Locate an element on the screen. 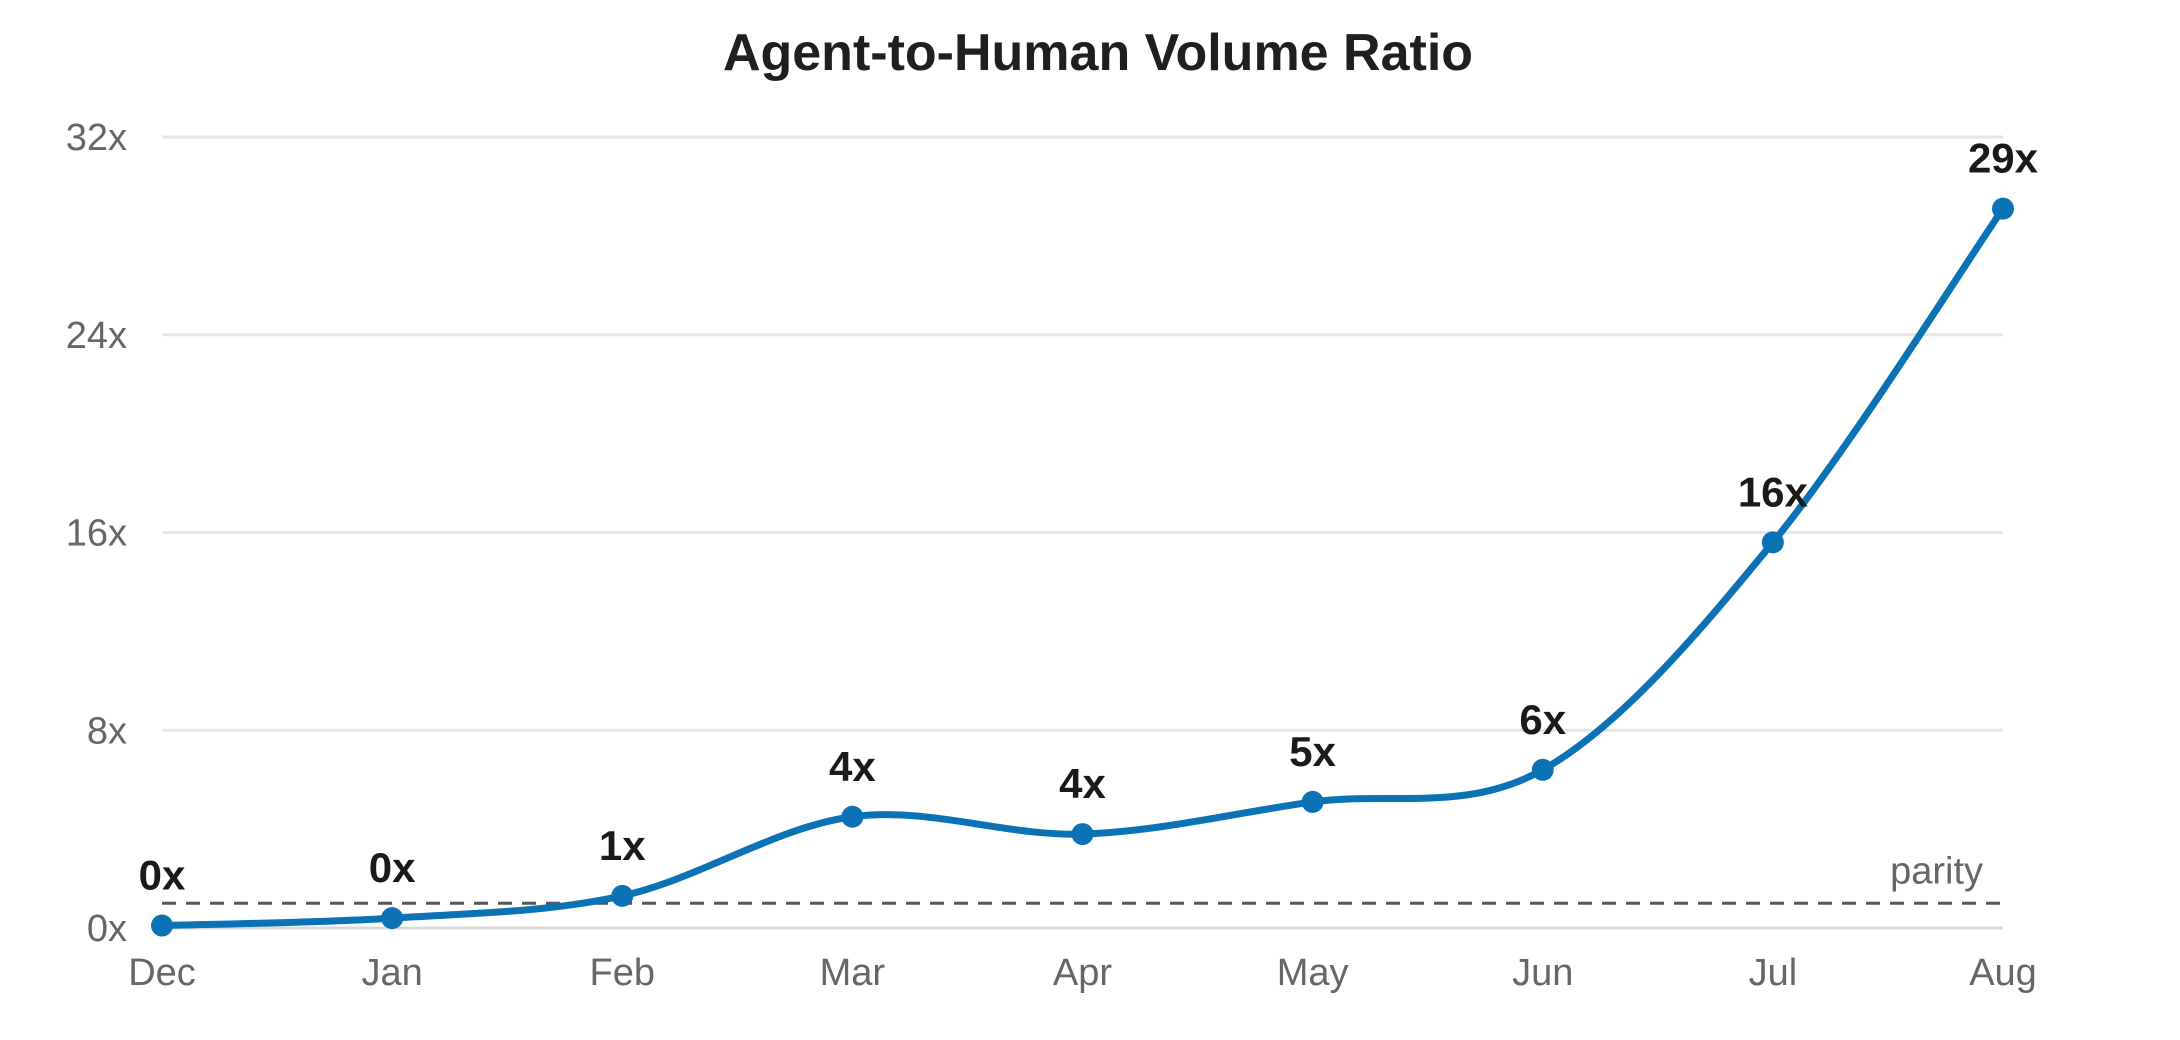  x-tick-label: Mar is located at coordinates (853, 973).